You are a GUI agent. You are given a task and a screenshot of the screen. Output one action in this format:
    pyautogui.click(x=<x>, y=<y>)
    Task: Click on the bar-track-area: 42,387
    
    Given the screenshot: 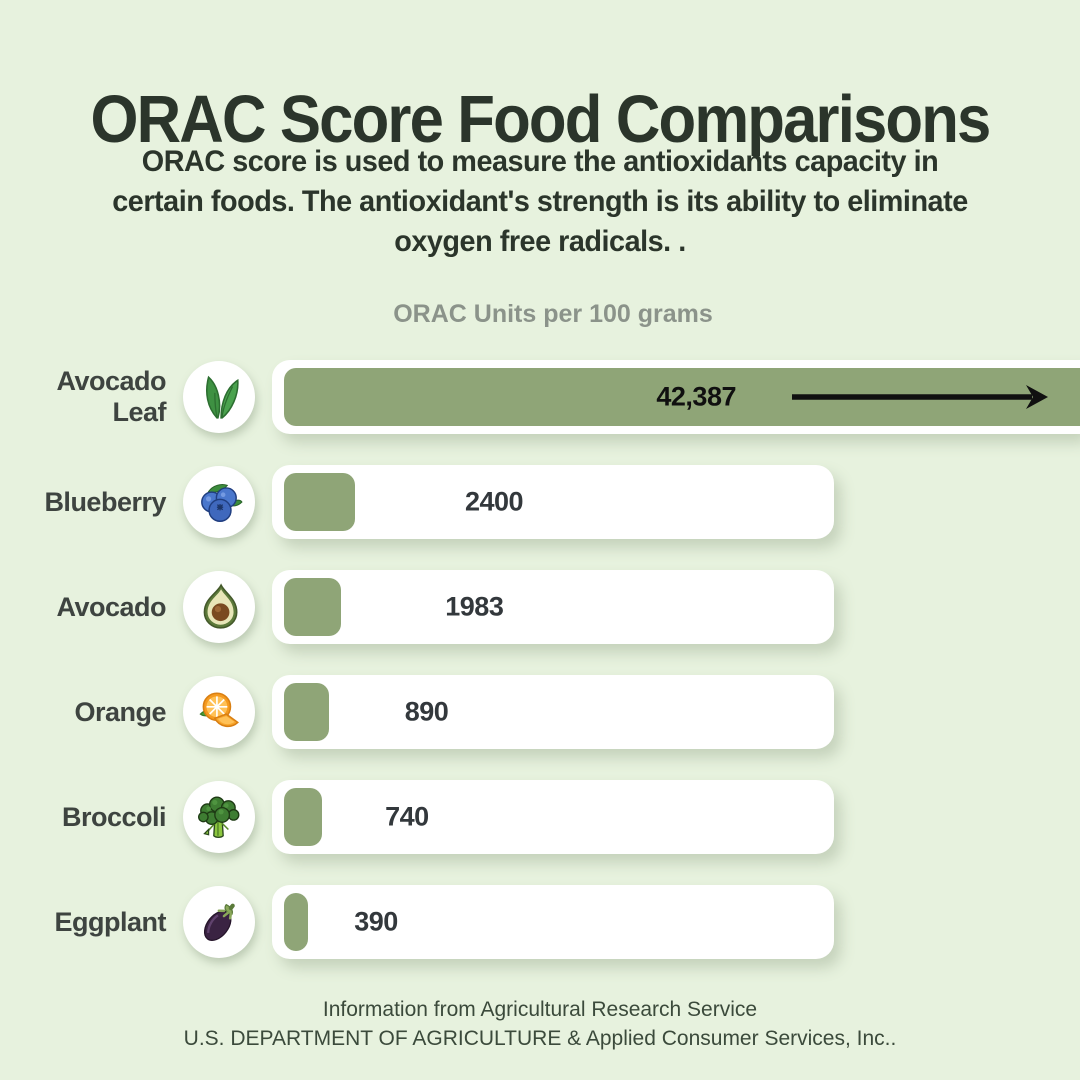 What is the action you would take?
    pyautogui.click(x=676, y=397)
    